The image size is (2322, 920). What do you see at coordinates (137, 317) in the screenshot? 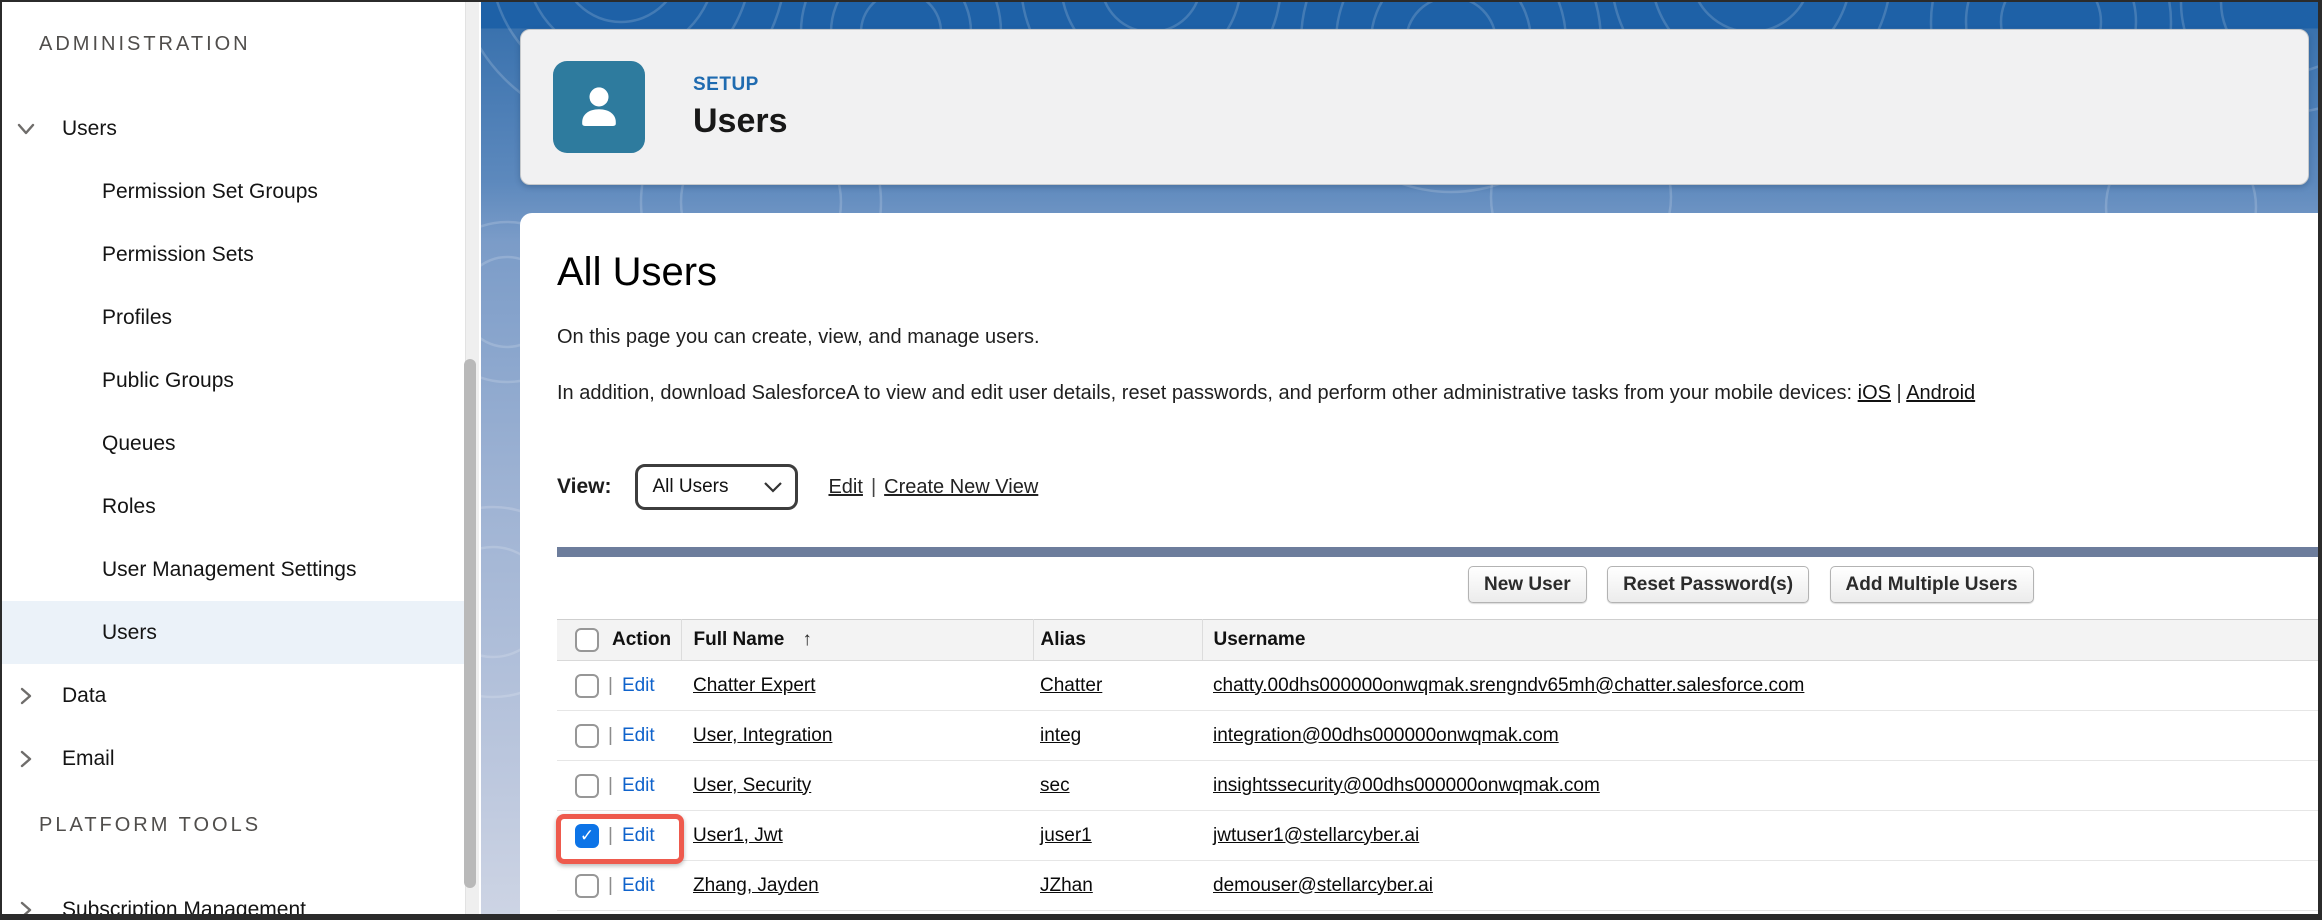
I see `sidebar-item-label: Profiles` at bounding box center [137, 317].